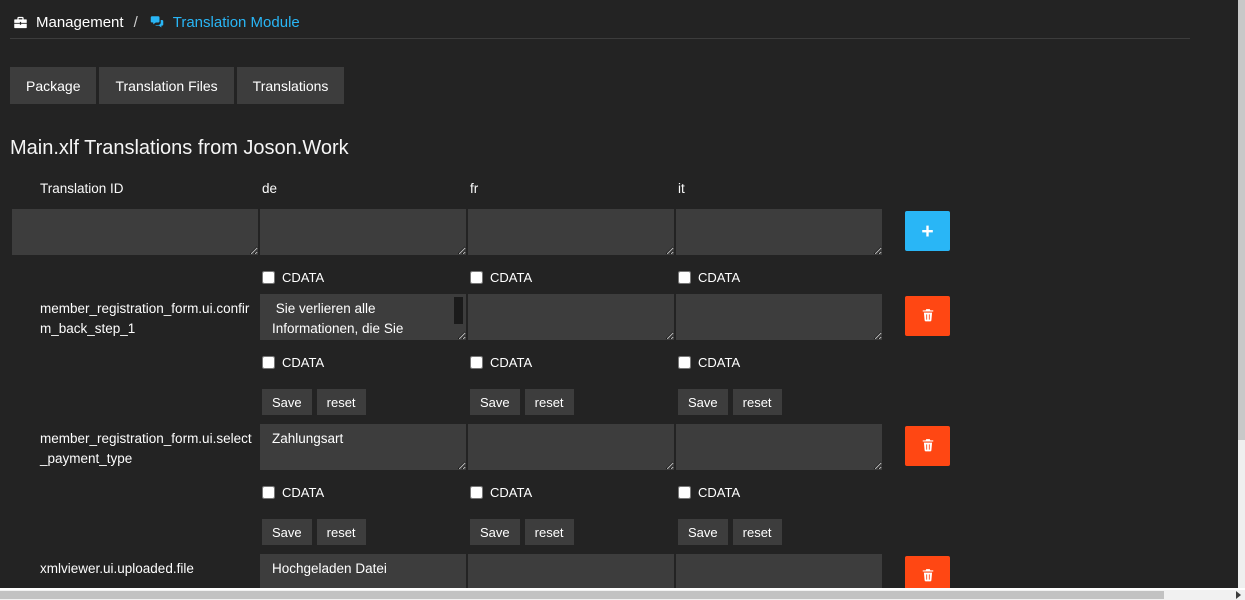  I want to click on horizontal-scrollbar-thumb, so click(582, 595).